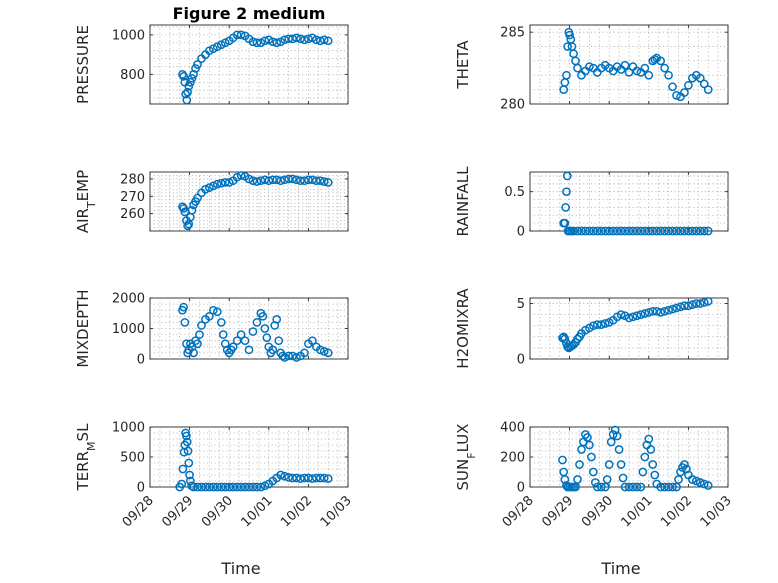 This screenshot has width=778, height=583. Describe the element at coordinates (716, 511) in the screenshot. I see `x-tick-label: 10/03` at that location.